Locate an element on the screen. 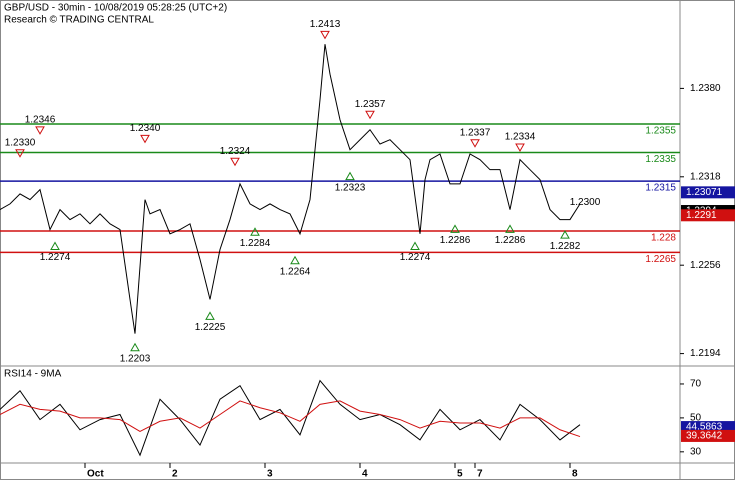 The width and height of the screenshot is (735, 480). marker-label: 1.2264 is located at coordinates (295, 271).